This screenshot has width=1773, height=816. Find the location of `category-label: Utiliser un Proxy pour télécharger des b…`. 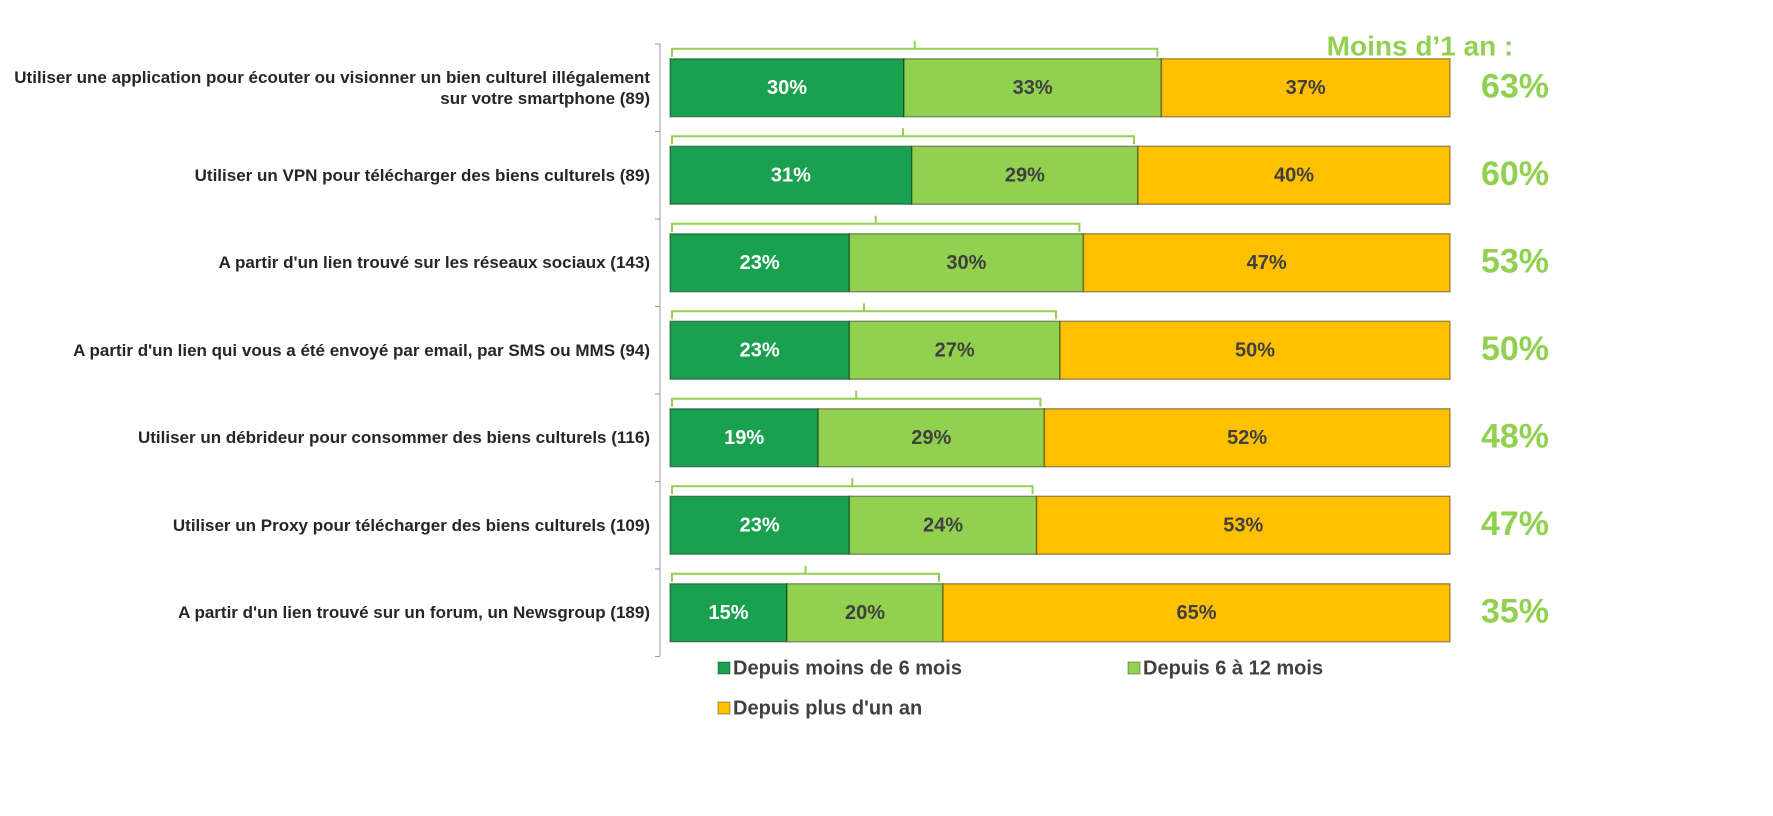

category-label: Utiliser un Proxy pour télécharger des b… is located at coordinates (411, 525).